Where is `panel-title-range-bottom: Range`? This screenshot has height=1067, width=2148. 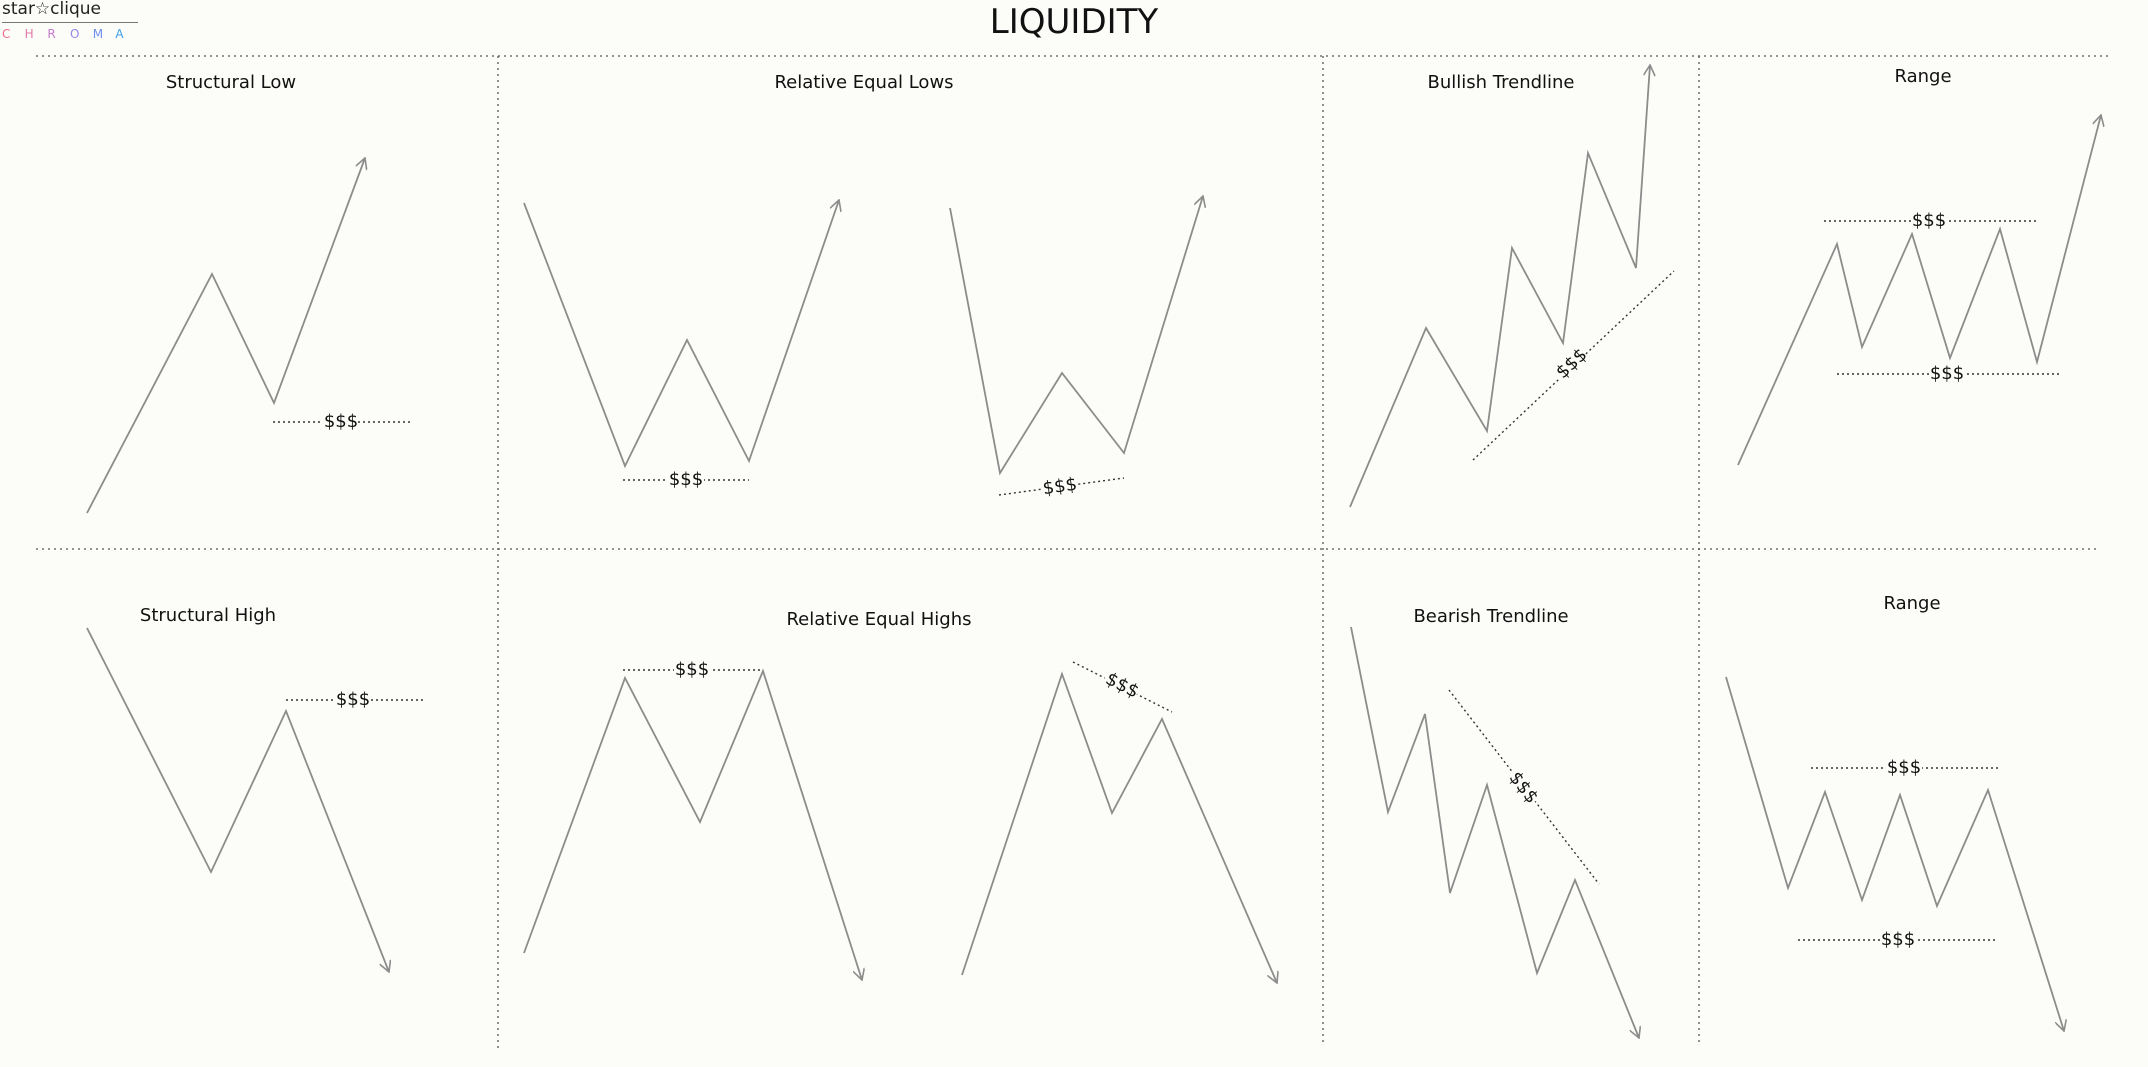
panel-title-range-bottom: Range is located at coordinates (1912, 603).